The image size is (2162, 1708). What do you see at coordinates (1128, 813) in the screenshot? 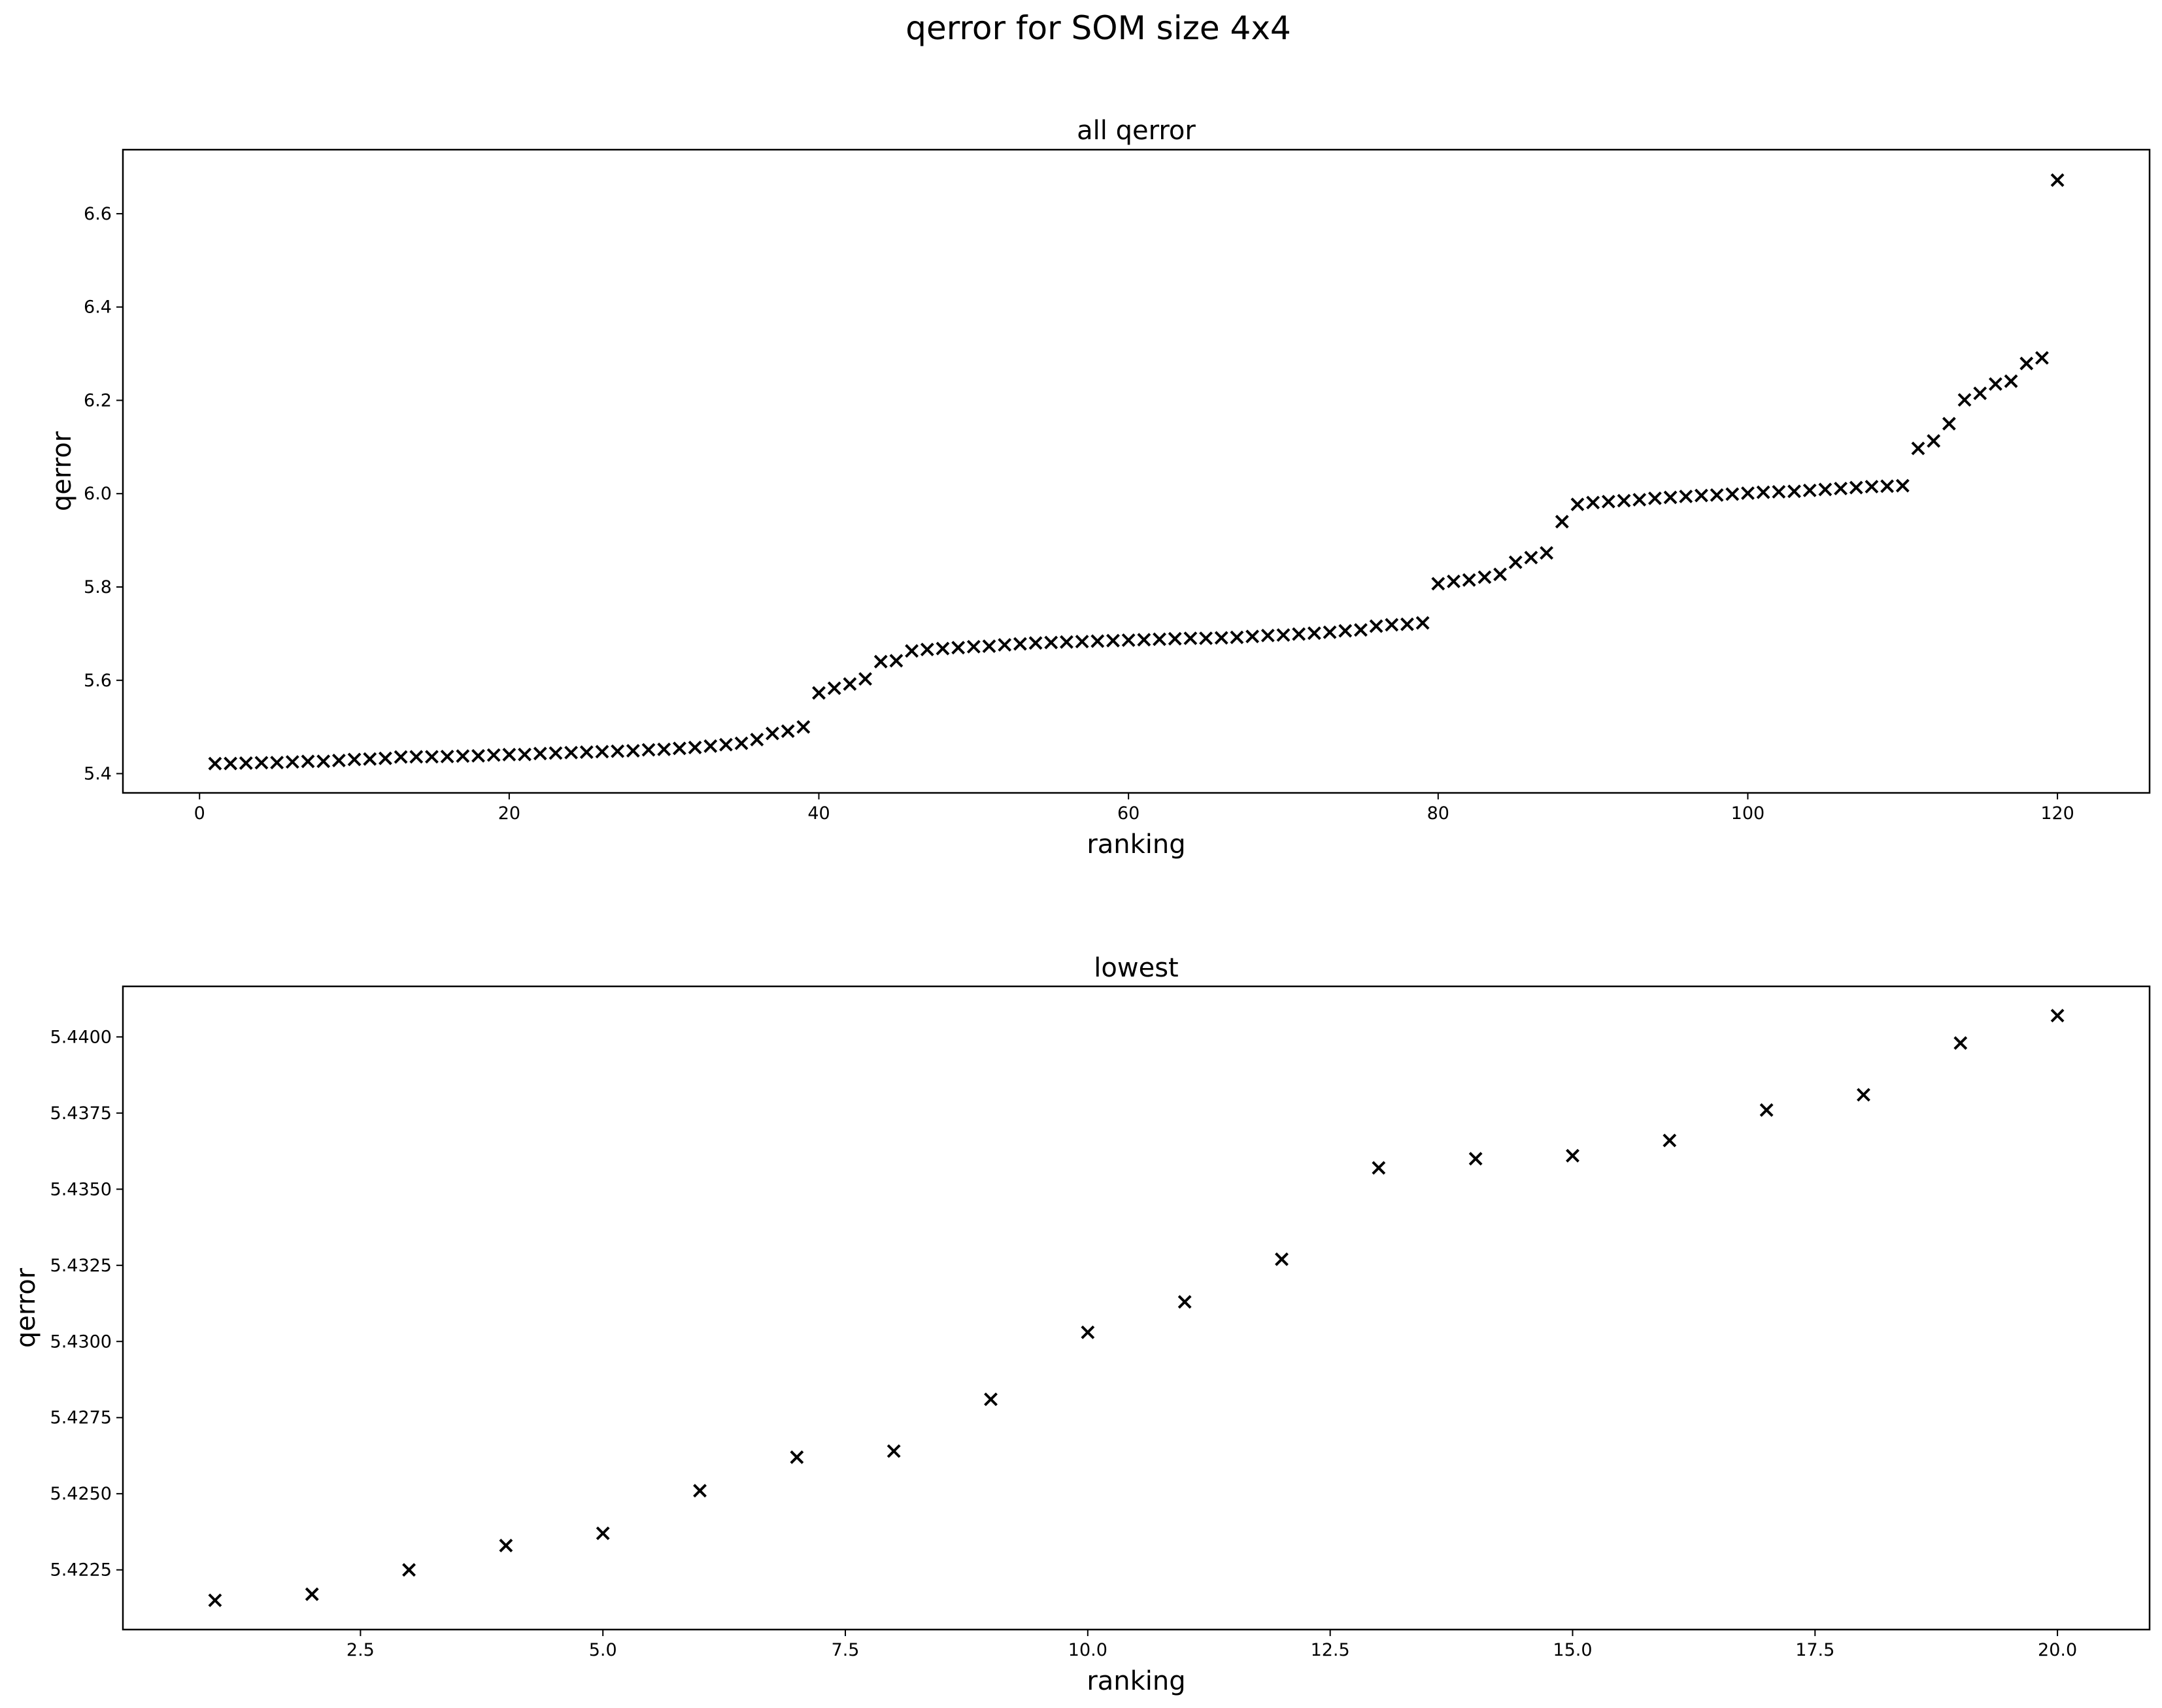
I see `x-tick-label: 60` at bounding box center [1128, 813].